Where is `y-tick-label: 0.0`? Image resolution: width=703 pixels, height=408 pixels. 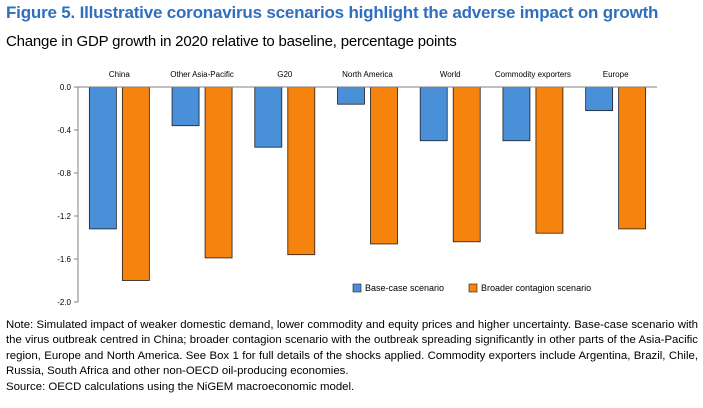 y-tick-label: 0.0 is located at coordinates (66, 87).